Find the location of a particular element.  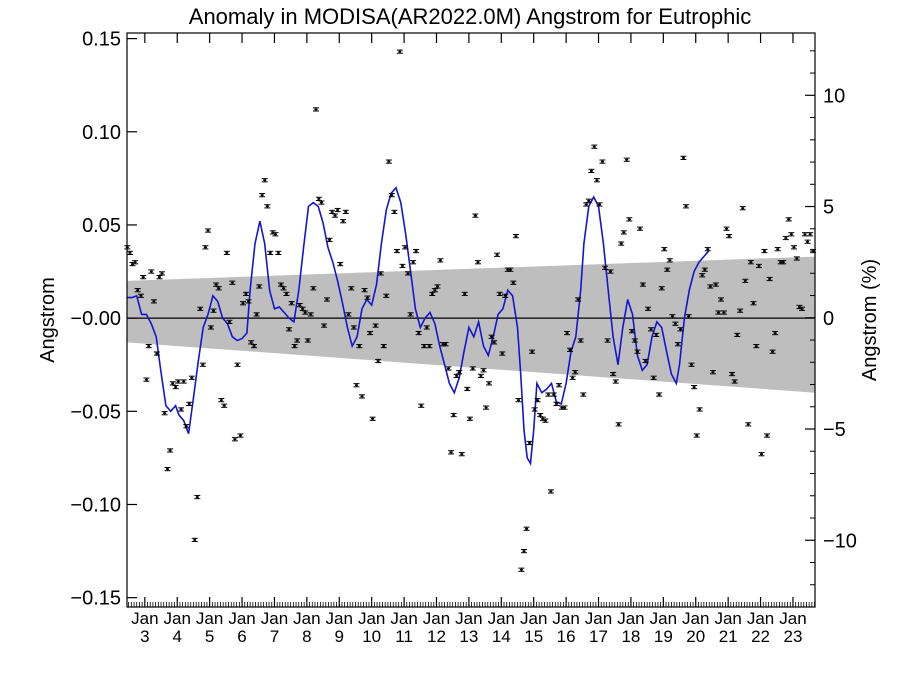

x-tick-year-label: 15 is located at coordinates (533, 636).